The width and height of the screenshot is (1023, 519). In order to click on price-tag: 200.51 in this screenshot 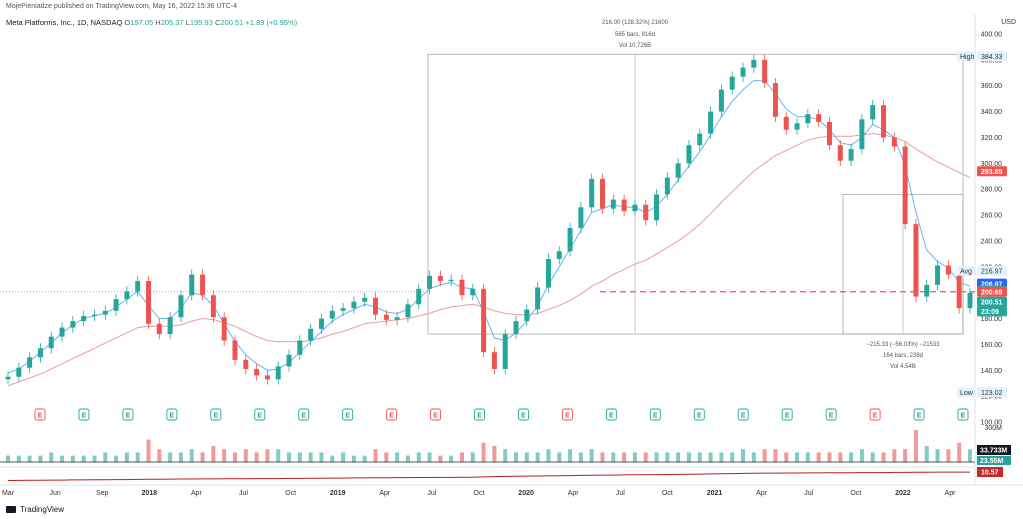, I will do `click(992, 302)`.